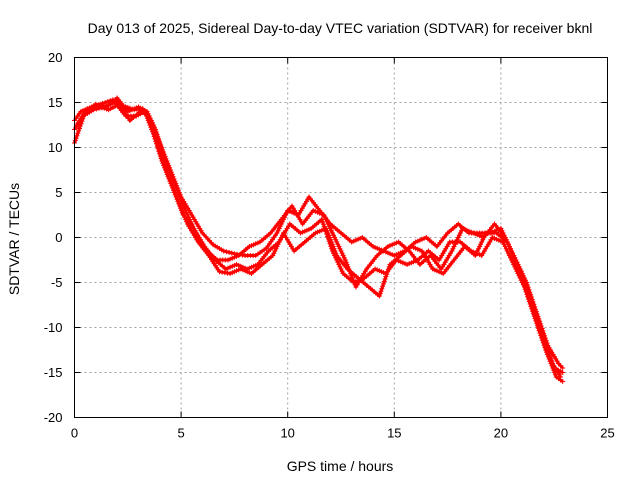 This screenshot has width=640, height=480. What do you see at coordinates (53, 372) in the screenshot?
I see `y-tick-label: -15` at bounding box center [53, 372].